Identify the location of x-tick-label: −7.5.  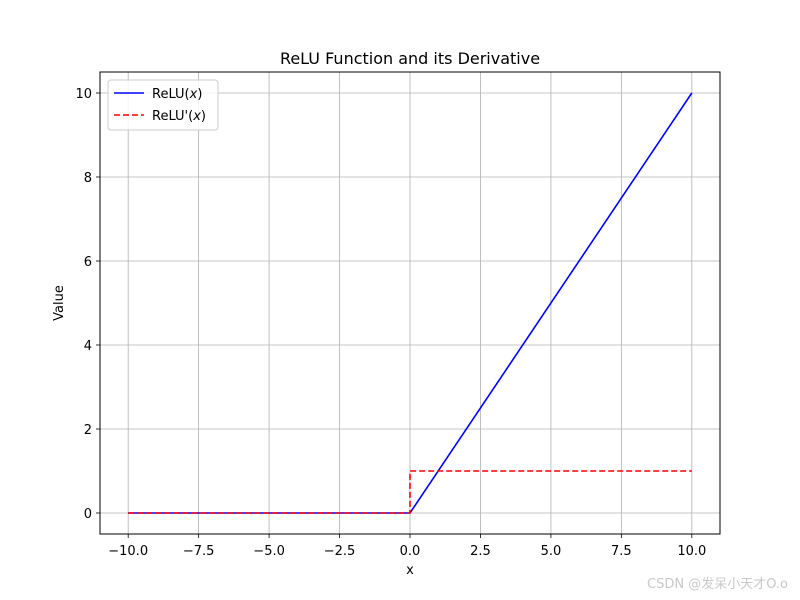
(199, 551).